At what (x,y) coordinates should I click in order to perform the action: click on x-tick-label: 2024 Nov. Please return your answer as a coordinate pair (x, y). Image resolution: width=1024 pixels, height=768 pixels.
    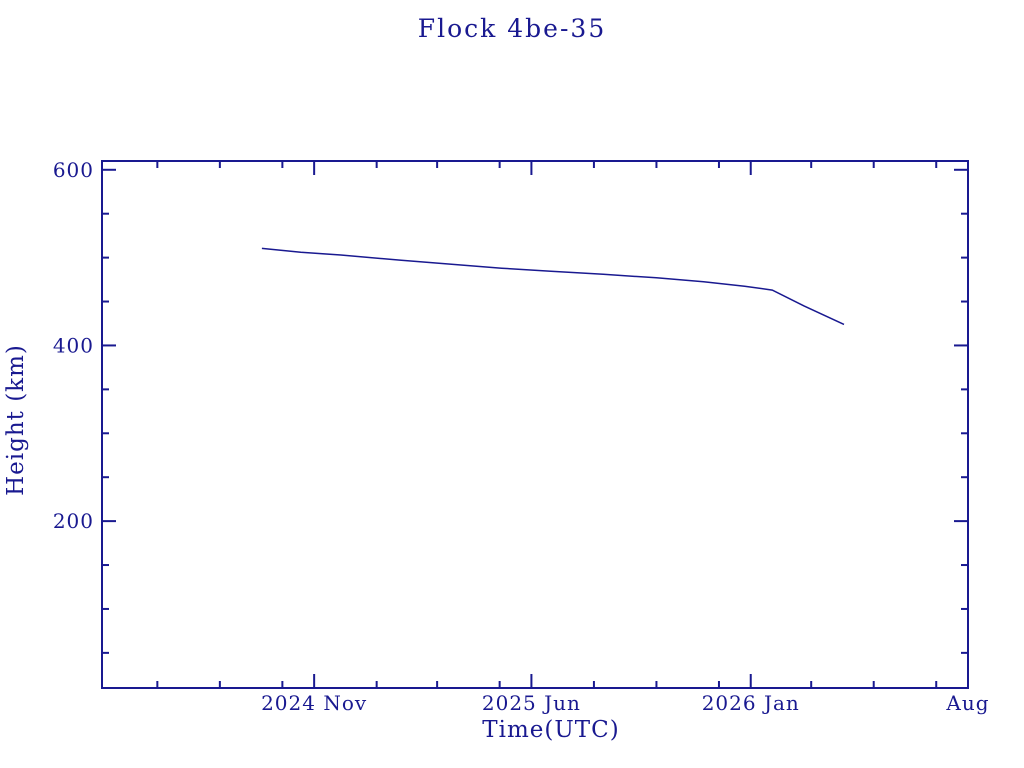
    Looking at the image, I should click on (314, 703).